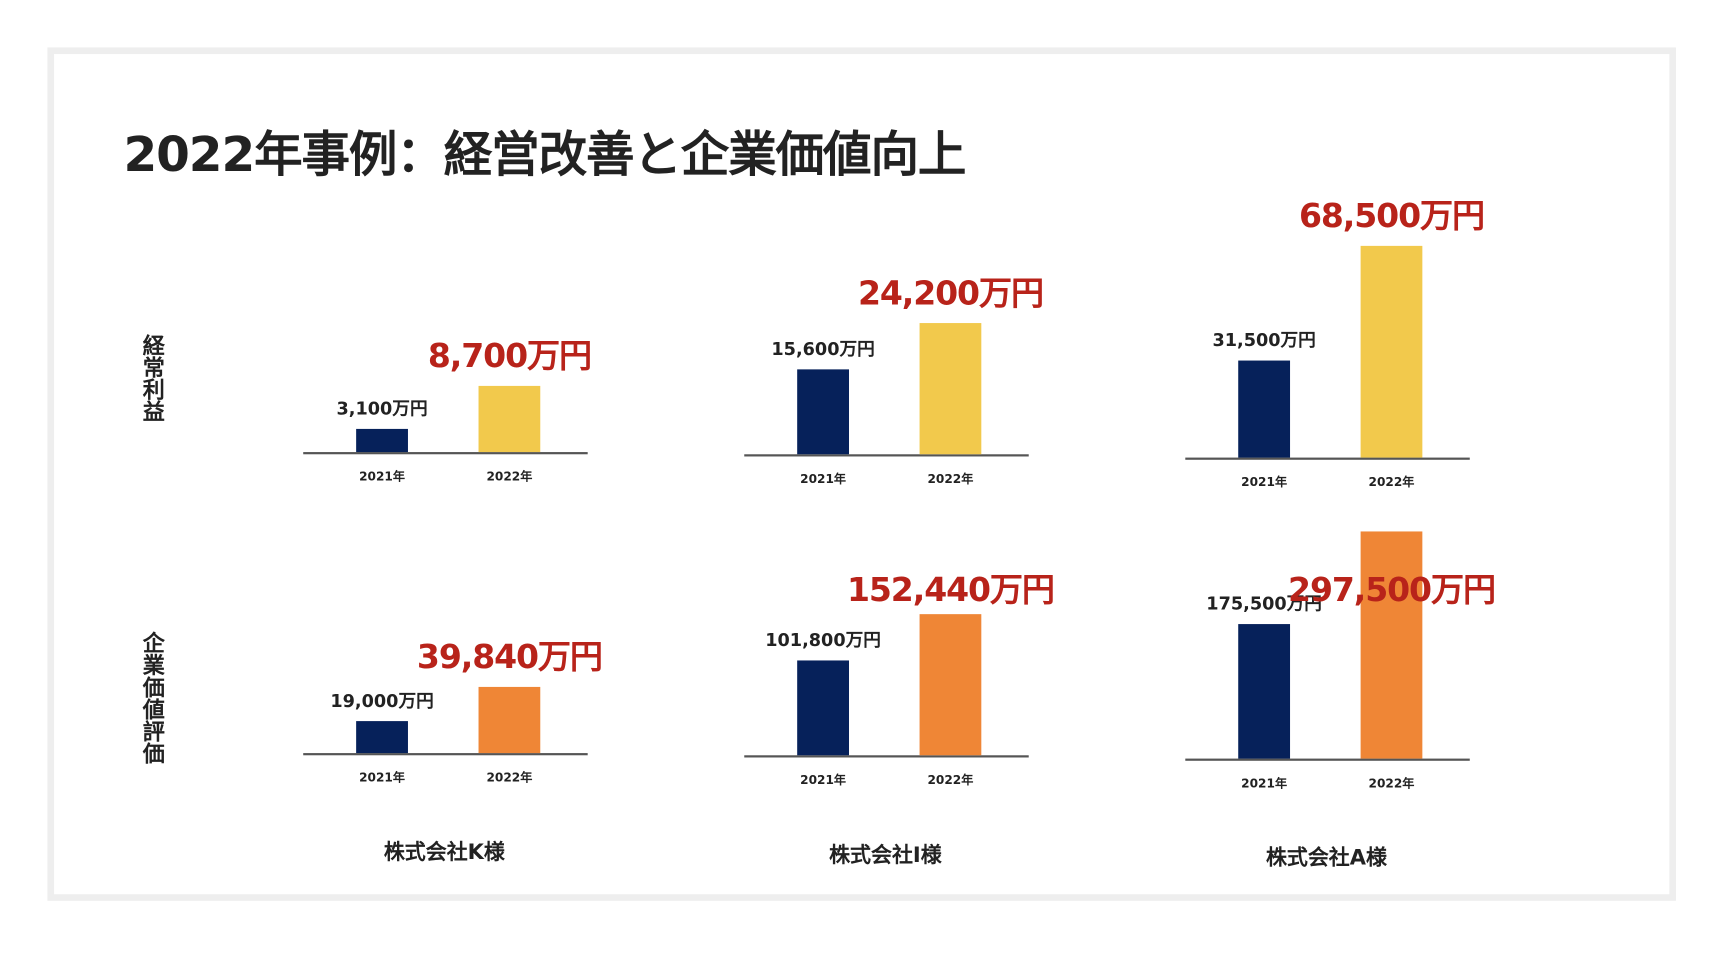  I want to click on value-label-2022: 152,440万円, so click(950, 590).